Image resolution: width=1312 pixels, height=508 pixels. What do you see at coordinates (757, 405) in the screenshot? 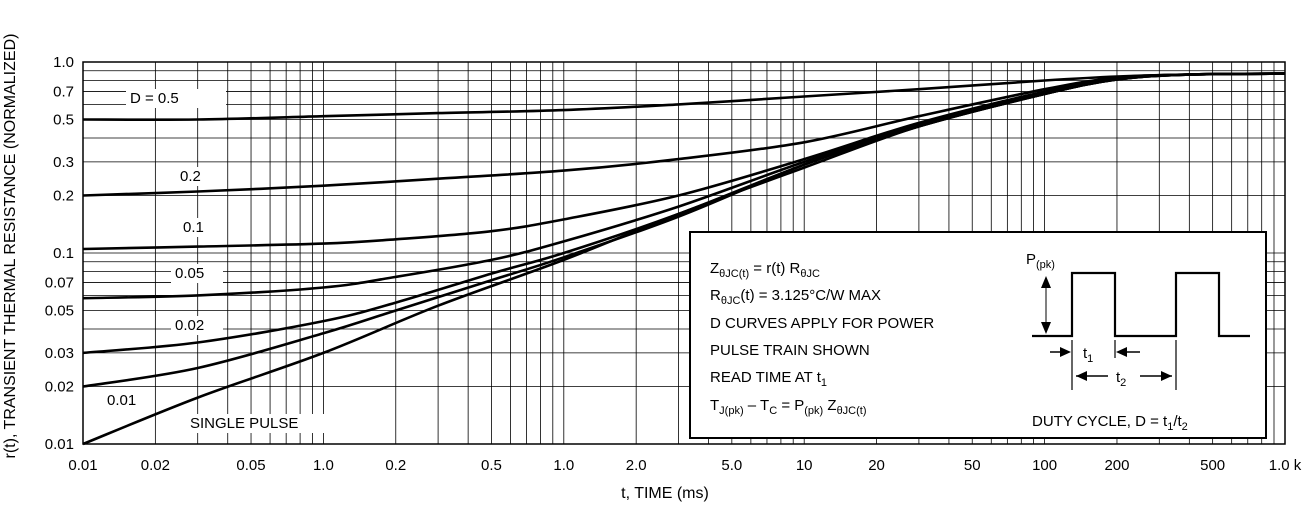
I see `text-run: – T` at bounding box center [757, 405].